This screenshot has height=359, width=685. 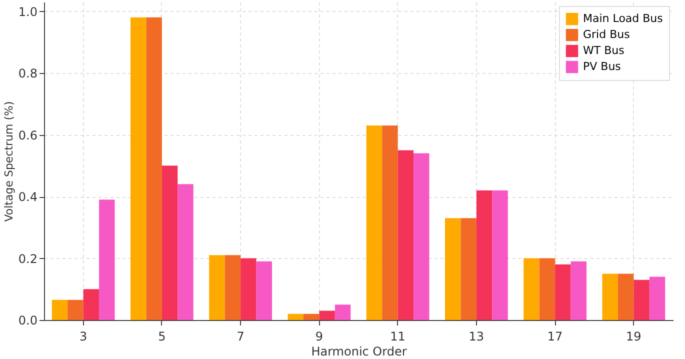 I want to click on y-tick-label: 0.4, so click(x=28, y=197).